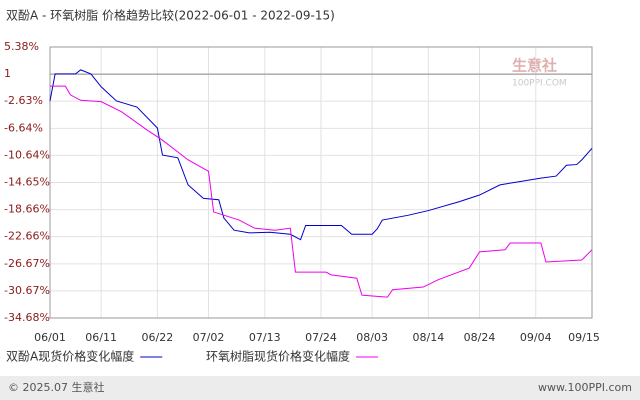 Image resolution: width=640 pixels, height=400 pixels. What do you see at coordinates (7, 73) in the screenshot?
I see `y-tick-label: 1` at bounding box center [7, 73].